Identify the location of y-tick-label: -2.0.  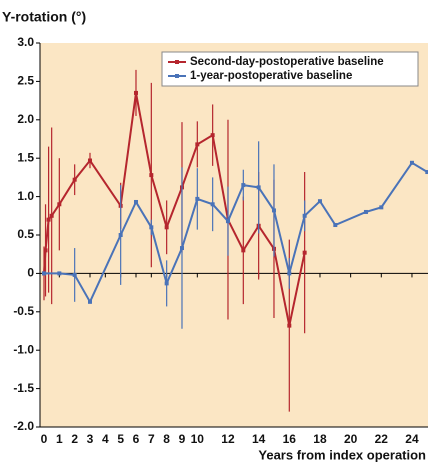
(23, 426).